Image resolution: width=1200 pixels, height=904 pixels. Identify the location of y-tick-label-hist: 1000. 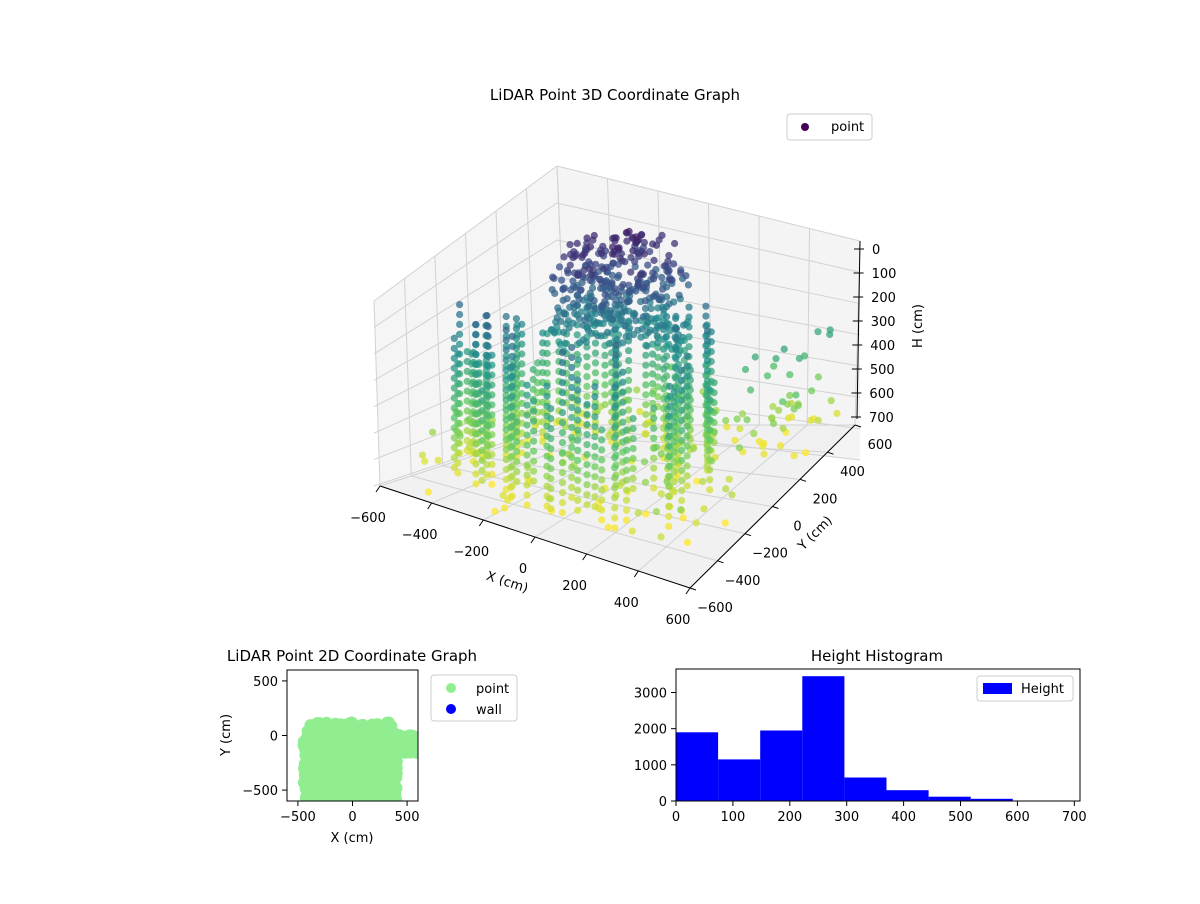
(650, 766).